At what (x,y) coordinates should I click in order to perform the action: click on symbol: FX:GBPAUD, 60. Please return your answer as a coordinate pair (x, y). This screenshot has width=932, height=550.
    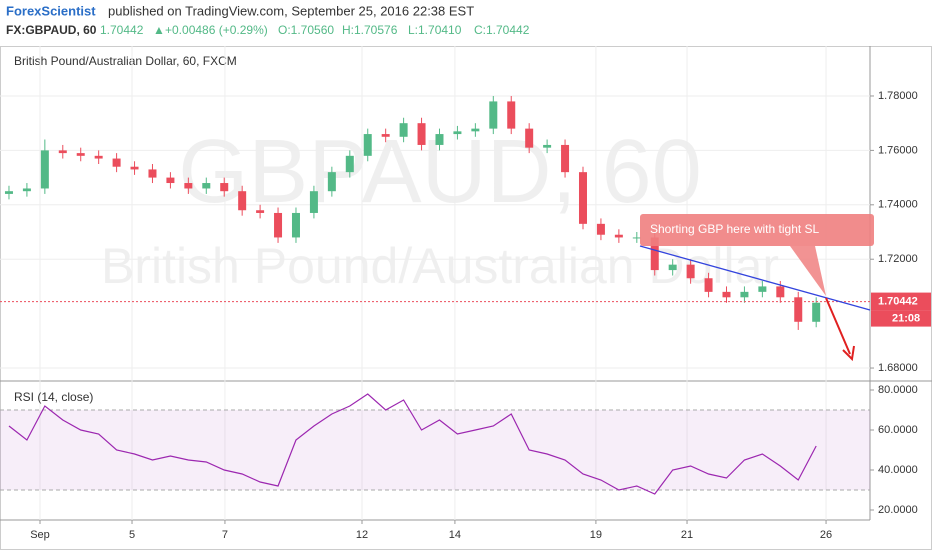
    Looking at the image, I should click on (51, 30).